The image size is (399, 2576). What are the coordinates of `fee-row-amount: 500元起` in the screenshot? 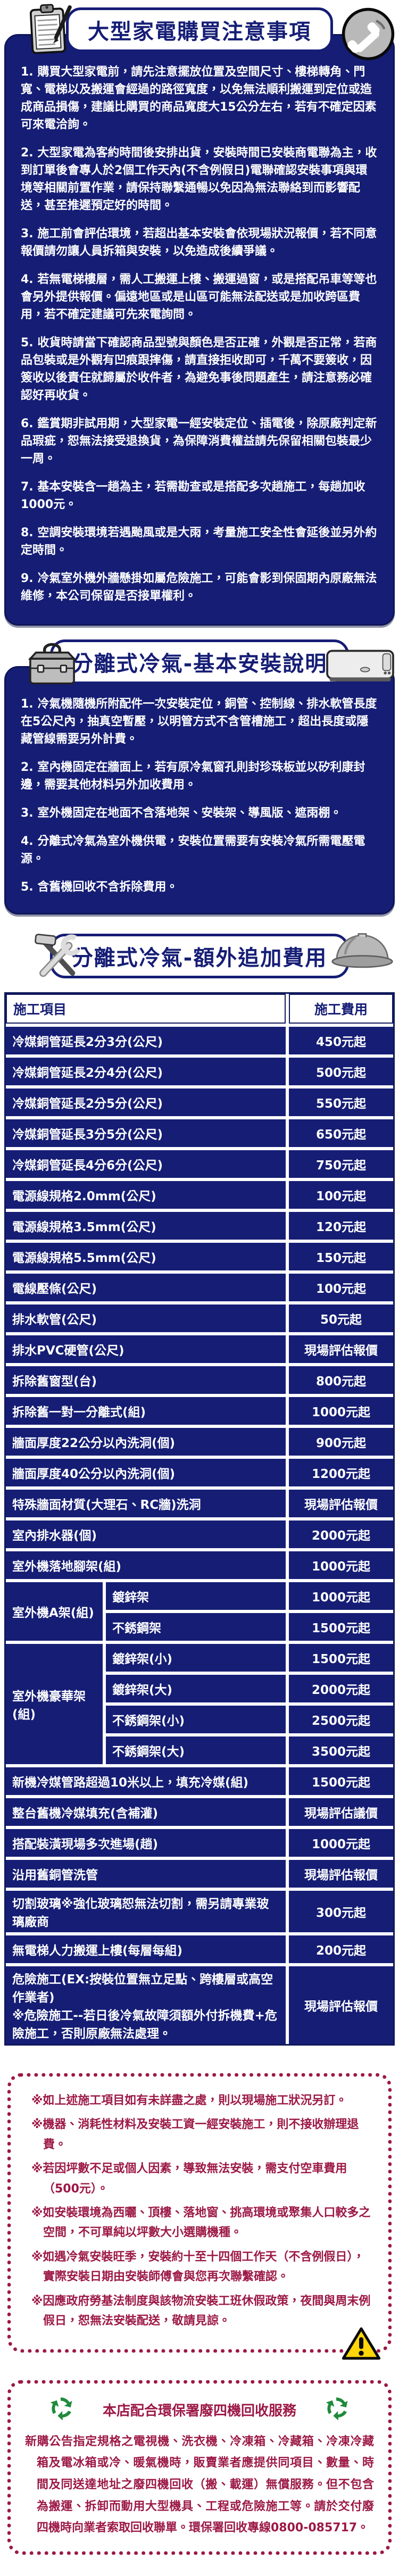 It's located at (341, 1071).